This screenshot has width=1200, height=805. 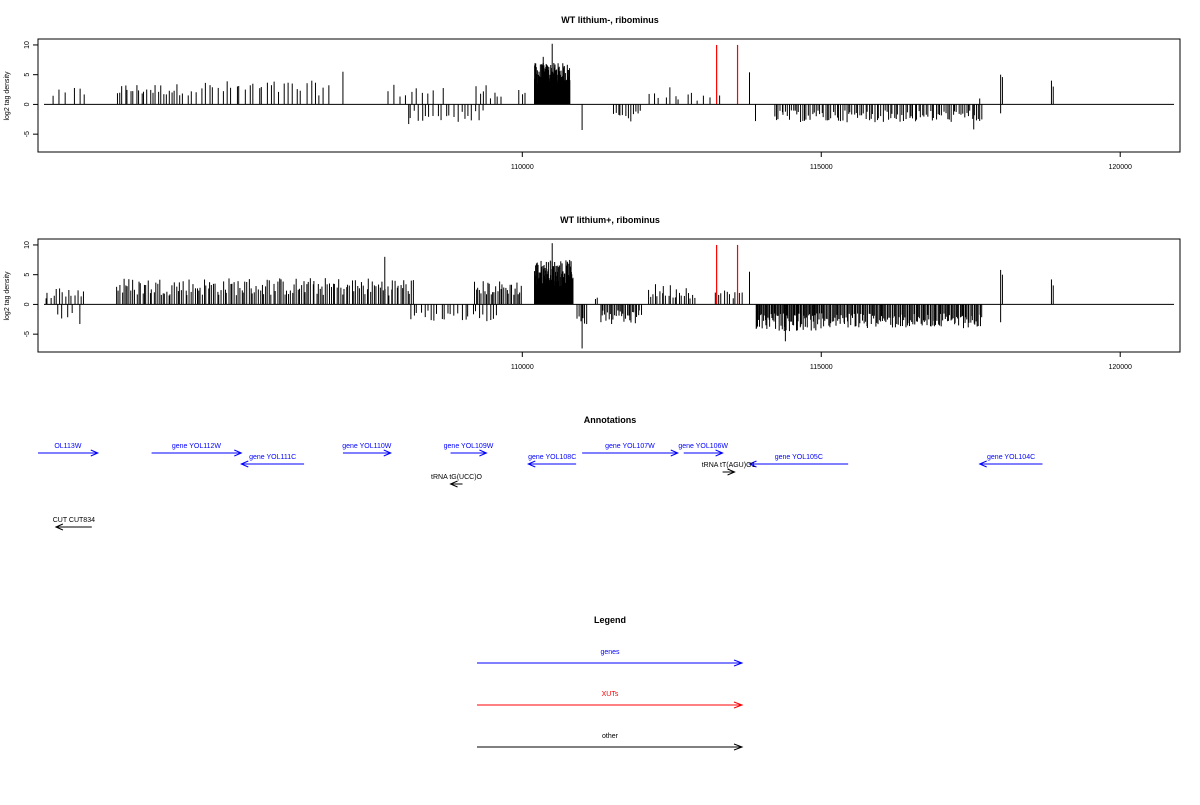 What do you see at coordinates (469, 446) in the screenshot?
I see `feature-label: gene YOL109W` at bounding box center [469, 446].